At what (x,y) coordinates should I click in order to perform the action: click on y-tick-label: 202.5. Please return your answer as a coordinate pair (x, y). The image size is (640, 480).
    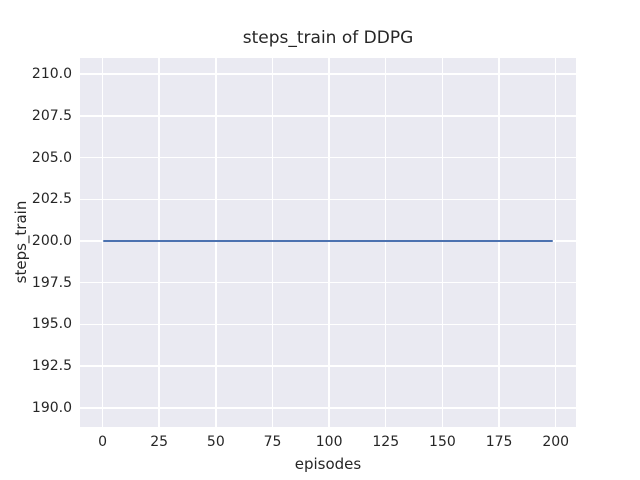
    Looking at the image, I should click on (51, 199).